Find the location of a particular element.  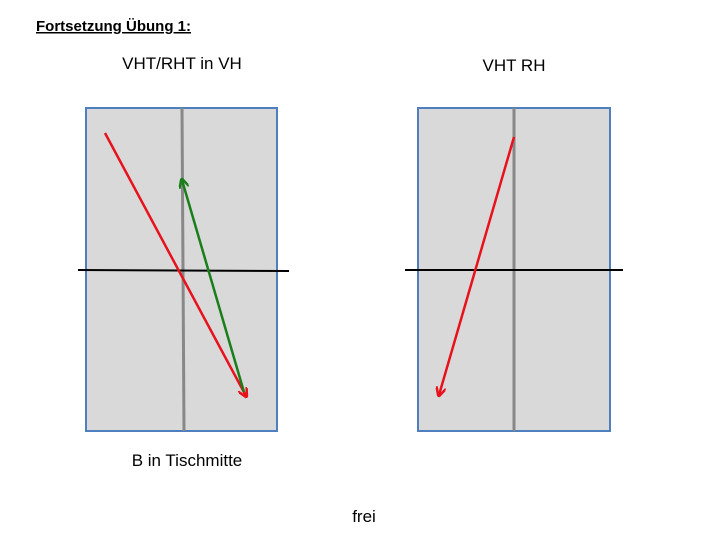

net is located at coordinates (183, 270).